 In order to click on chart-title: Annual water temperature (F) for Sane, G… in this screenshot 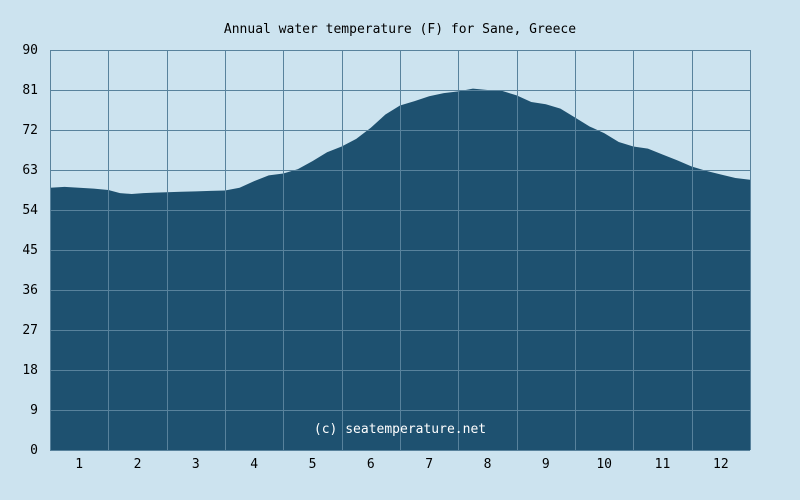, I will do `click(400, 29)`.